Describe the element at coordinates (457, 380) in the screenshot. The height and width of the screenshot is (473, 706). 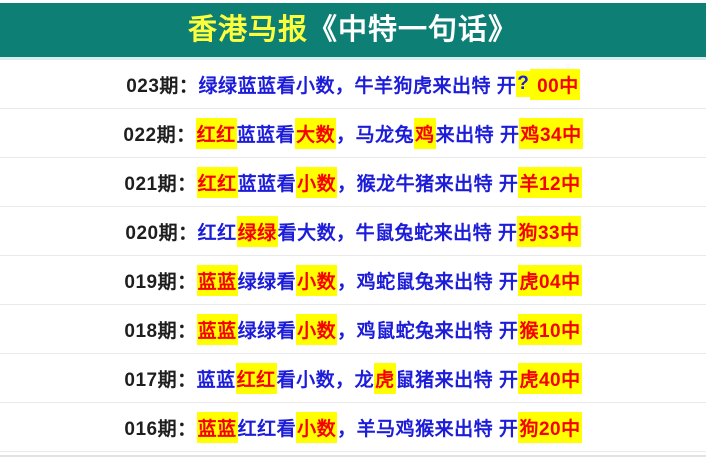
I see `prediction-text: 鼠猪来出特 开` at that location.